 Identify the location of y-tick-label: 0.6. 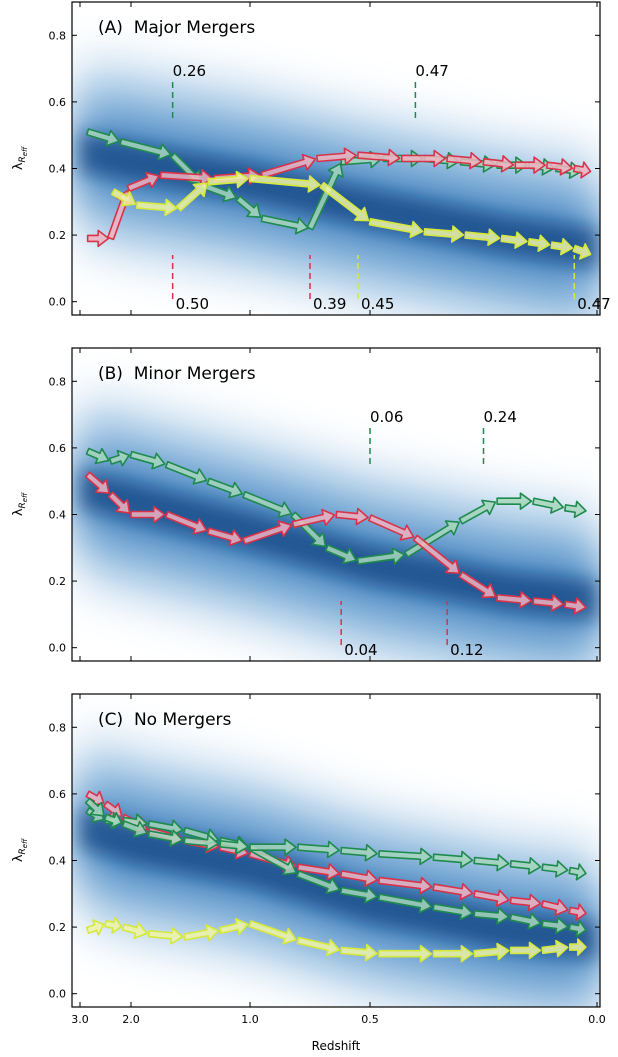
(58, 102).